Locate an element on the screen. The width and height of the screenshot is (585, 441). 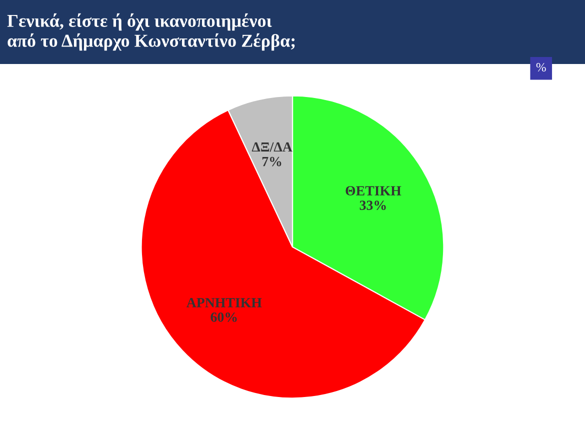
data-label: 7% is located at coordinates (272, 161).